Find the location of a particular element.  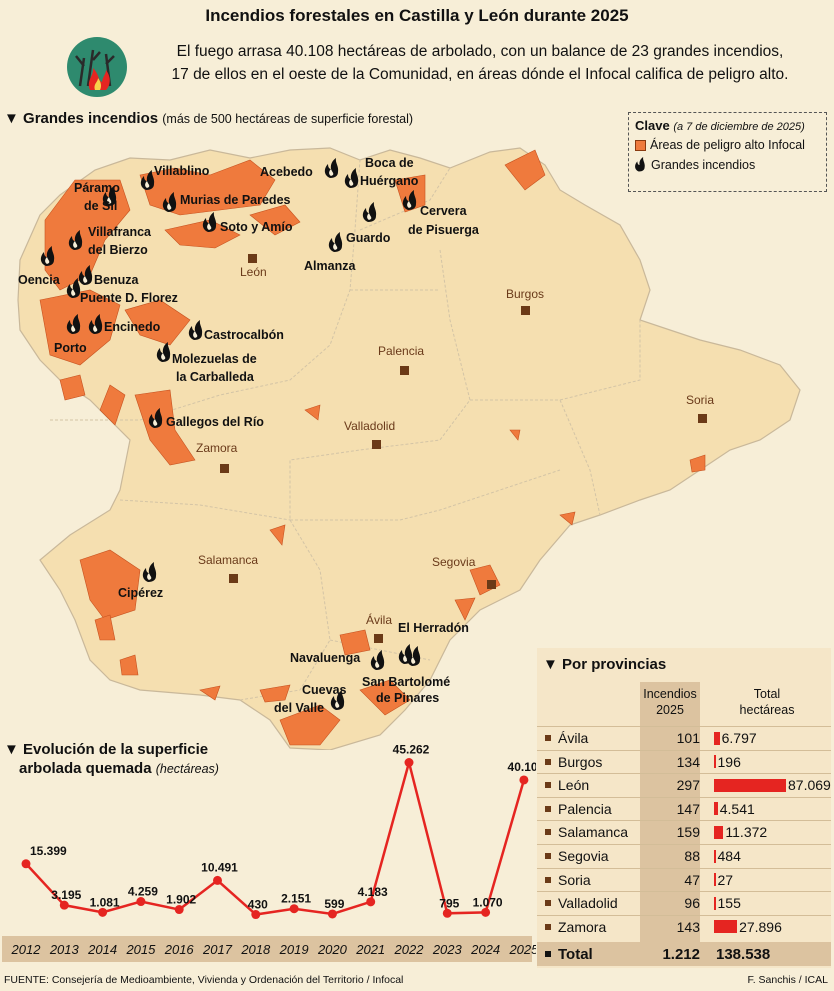

data-label: 10.491 is located at coordinates (219, 867).